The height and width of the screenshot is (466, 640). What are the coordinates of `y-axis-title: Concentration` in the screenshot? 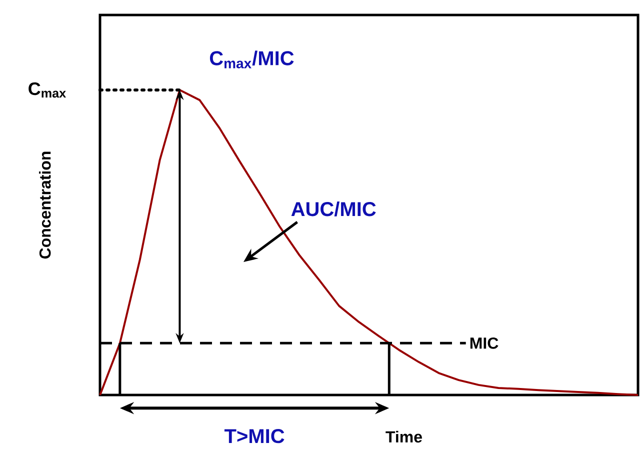 It's located at (44, 205).